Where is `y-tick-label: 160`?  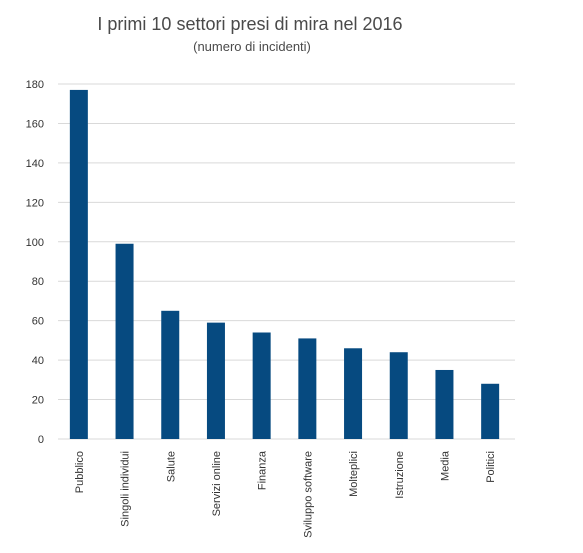
y-tick-label: 160 is located at coordinates (35, 124).